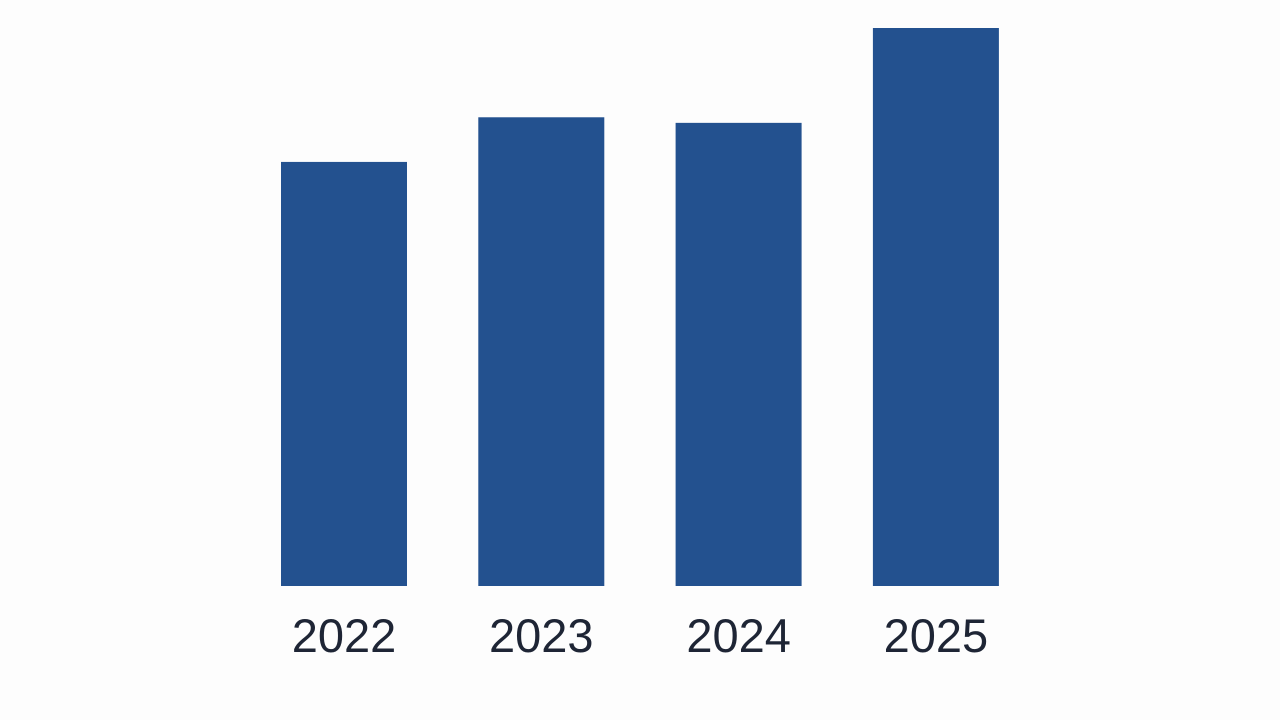  Describe the element at coordinates (935, 307) in the screenshot. I see `bar-2025` at that location.